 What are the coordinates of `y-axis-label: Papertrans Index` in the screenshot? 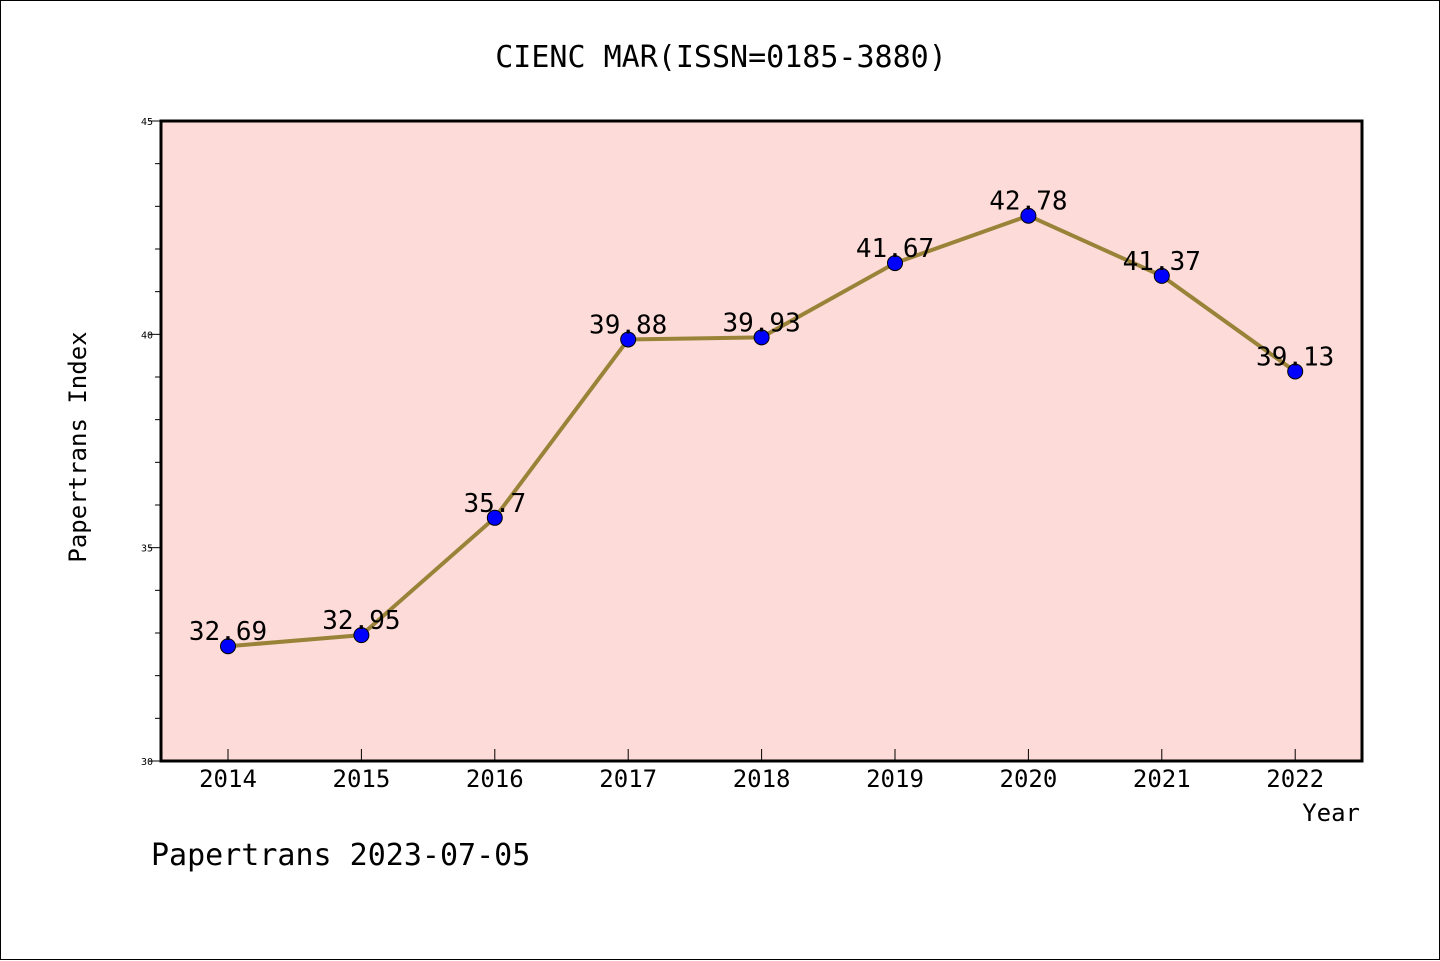 It's located at (78, 446).